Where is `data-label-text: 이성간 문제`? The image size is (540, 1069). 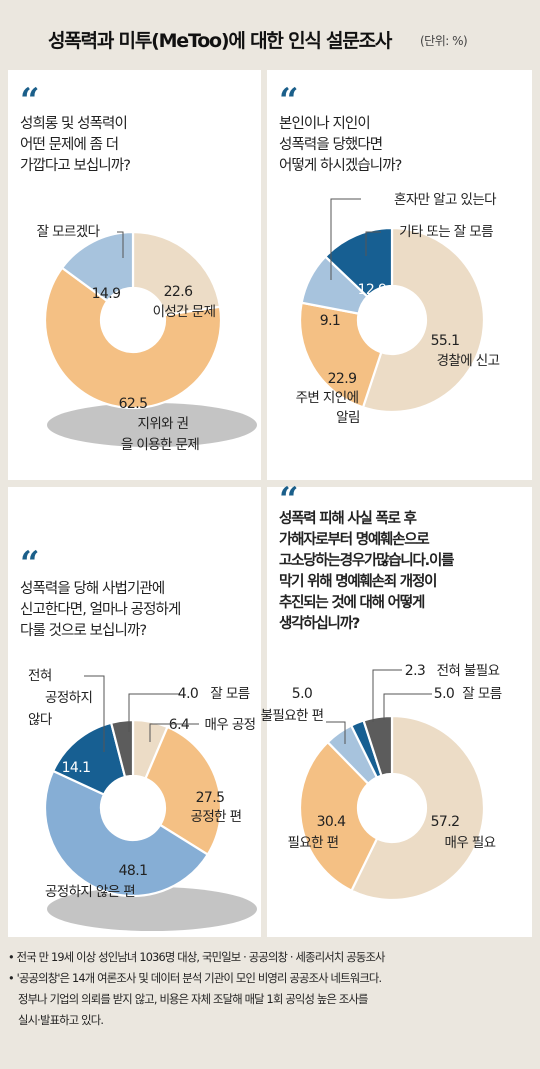 data-label-text: 이성간 문제 is located at coordinates (184, 312).